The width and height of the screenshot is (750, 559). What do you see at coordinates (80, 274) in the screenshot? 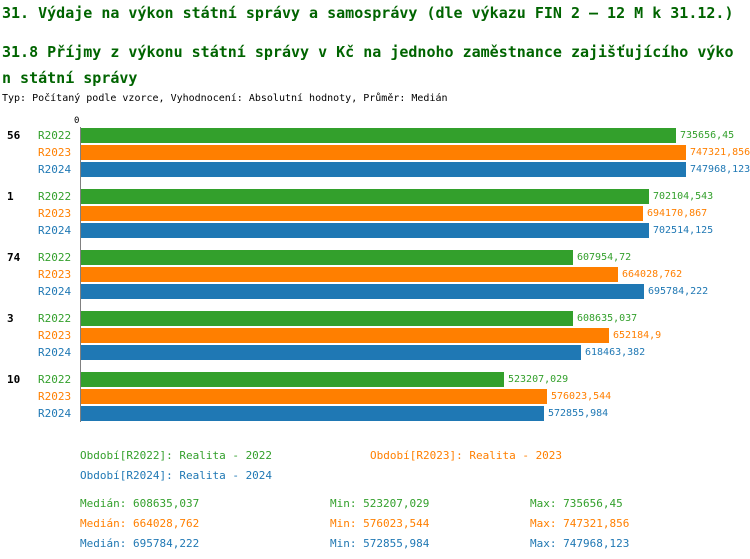
I see `y-axis-line` at bounding box center [80, 274].